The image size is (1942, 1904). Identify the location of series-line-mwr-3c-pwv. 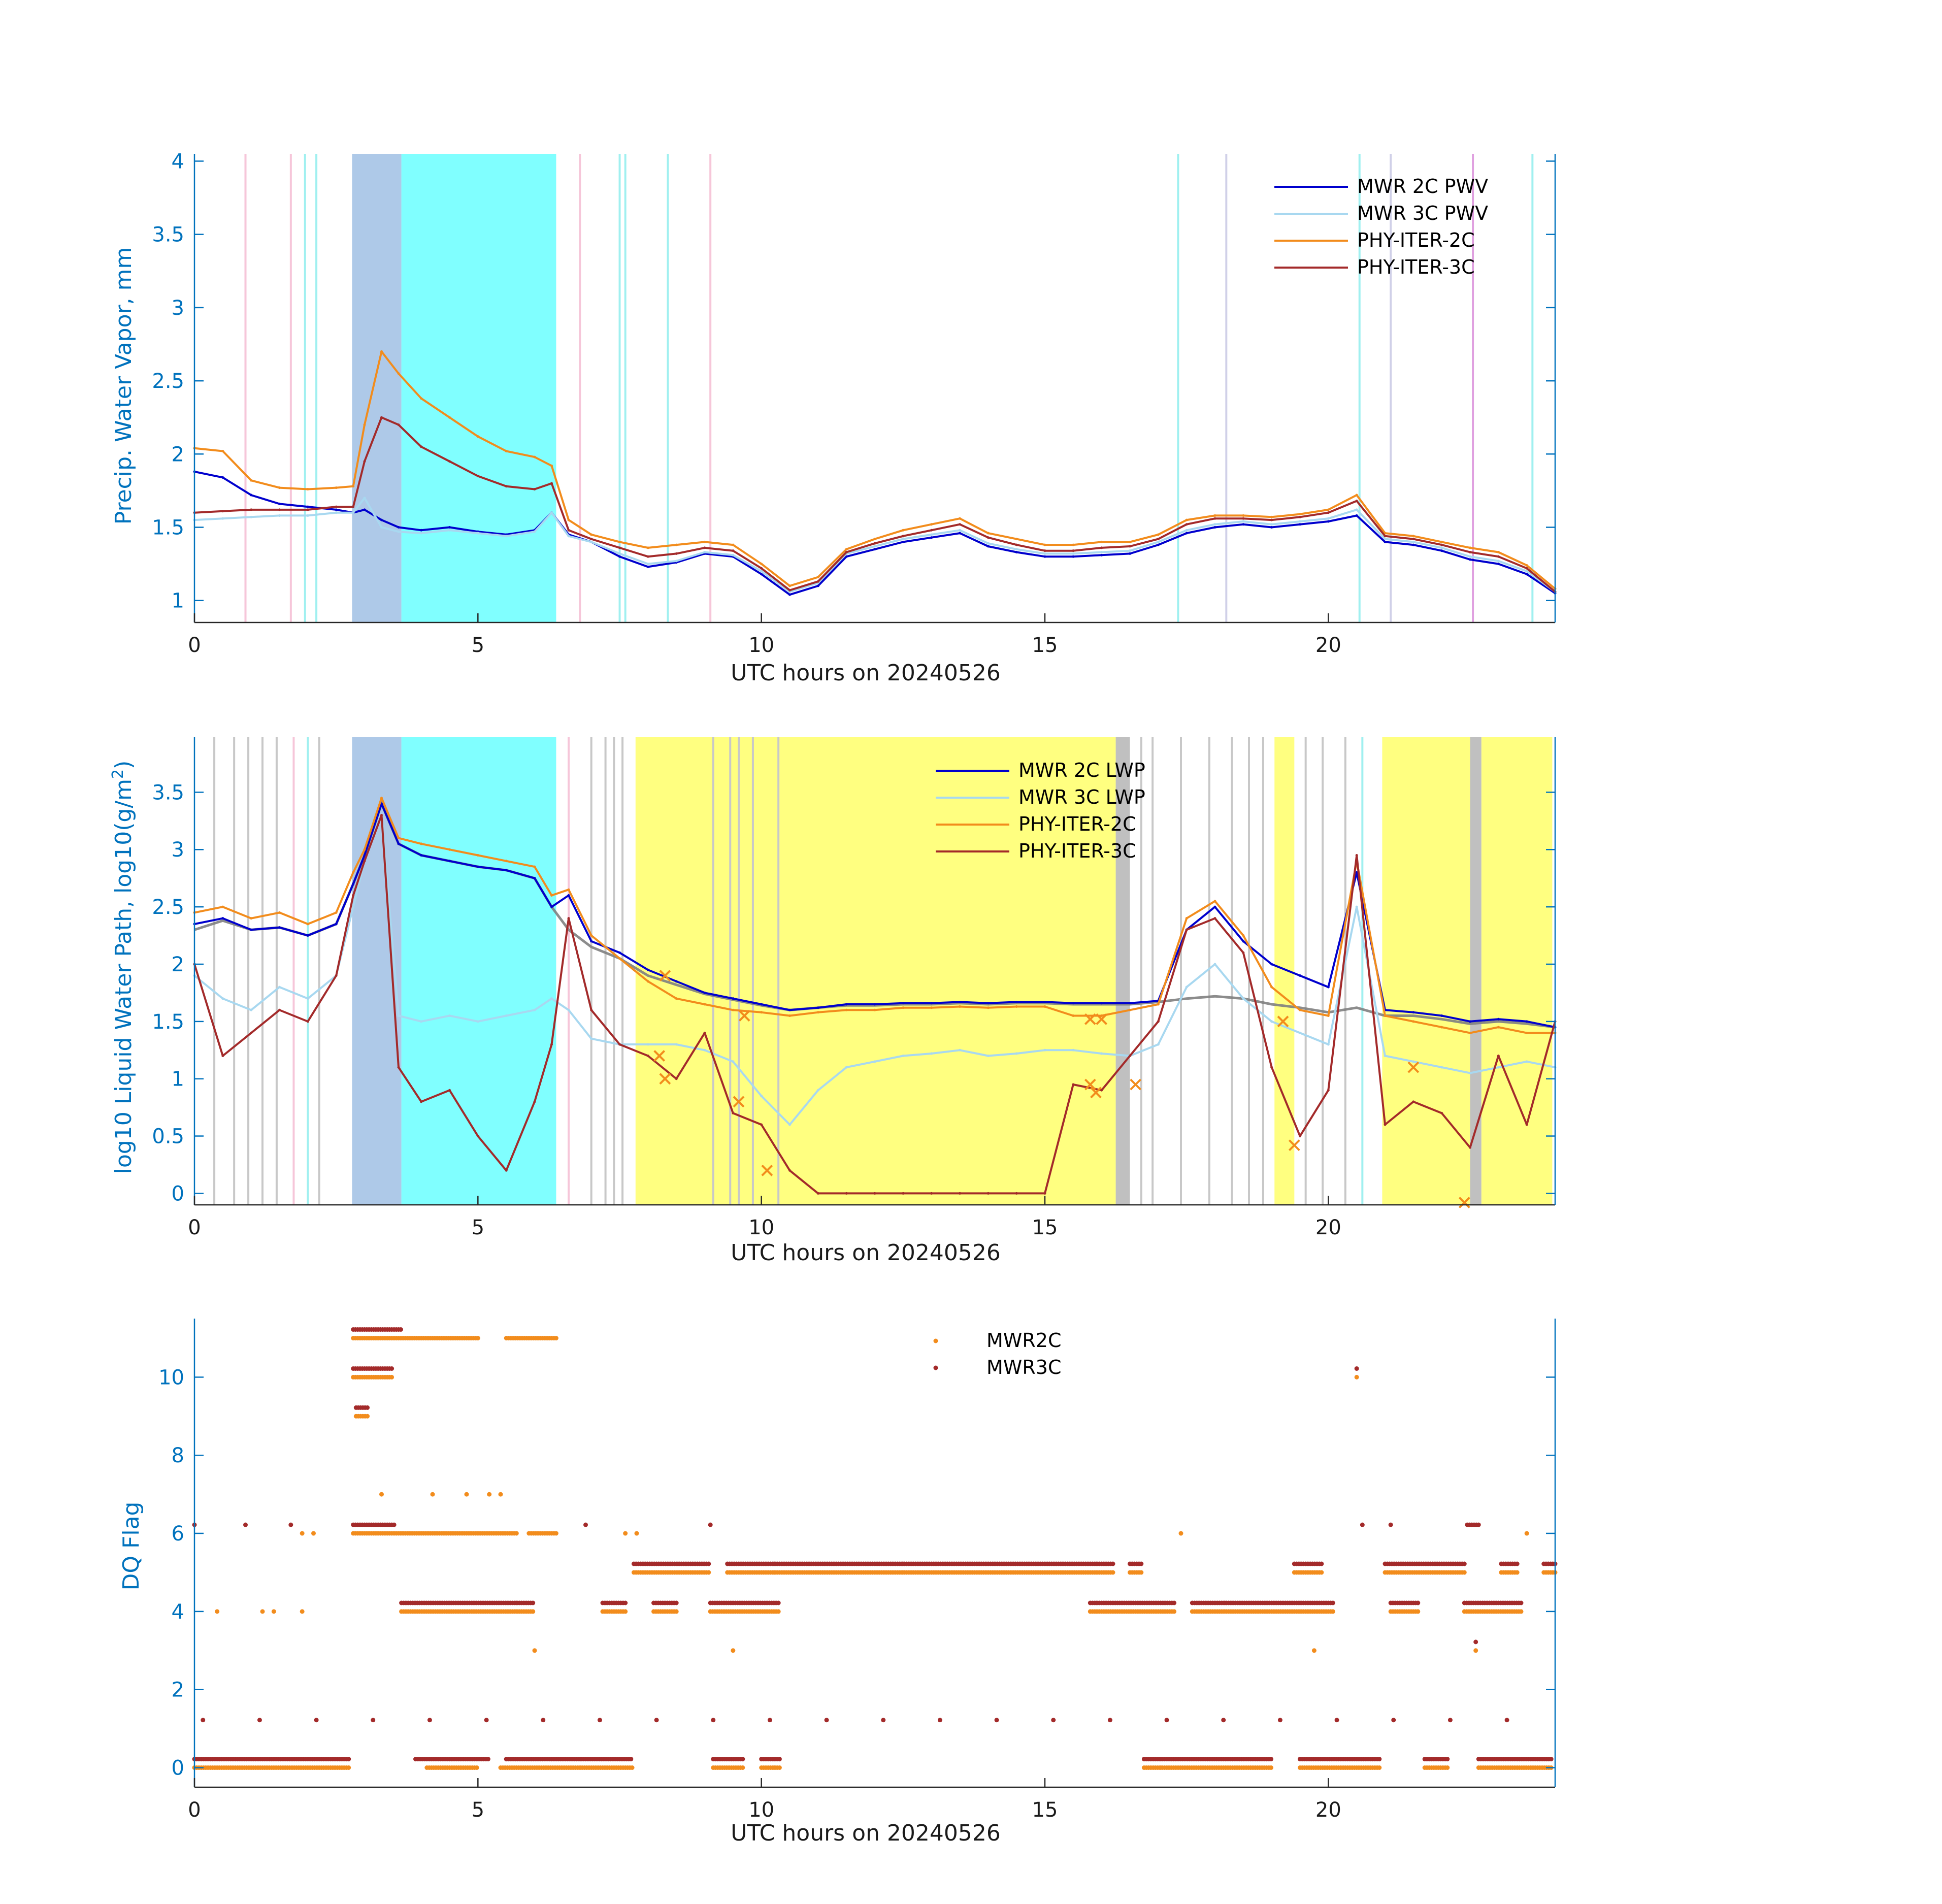
(875, 545).